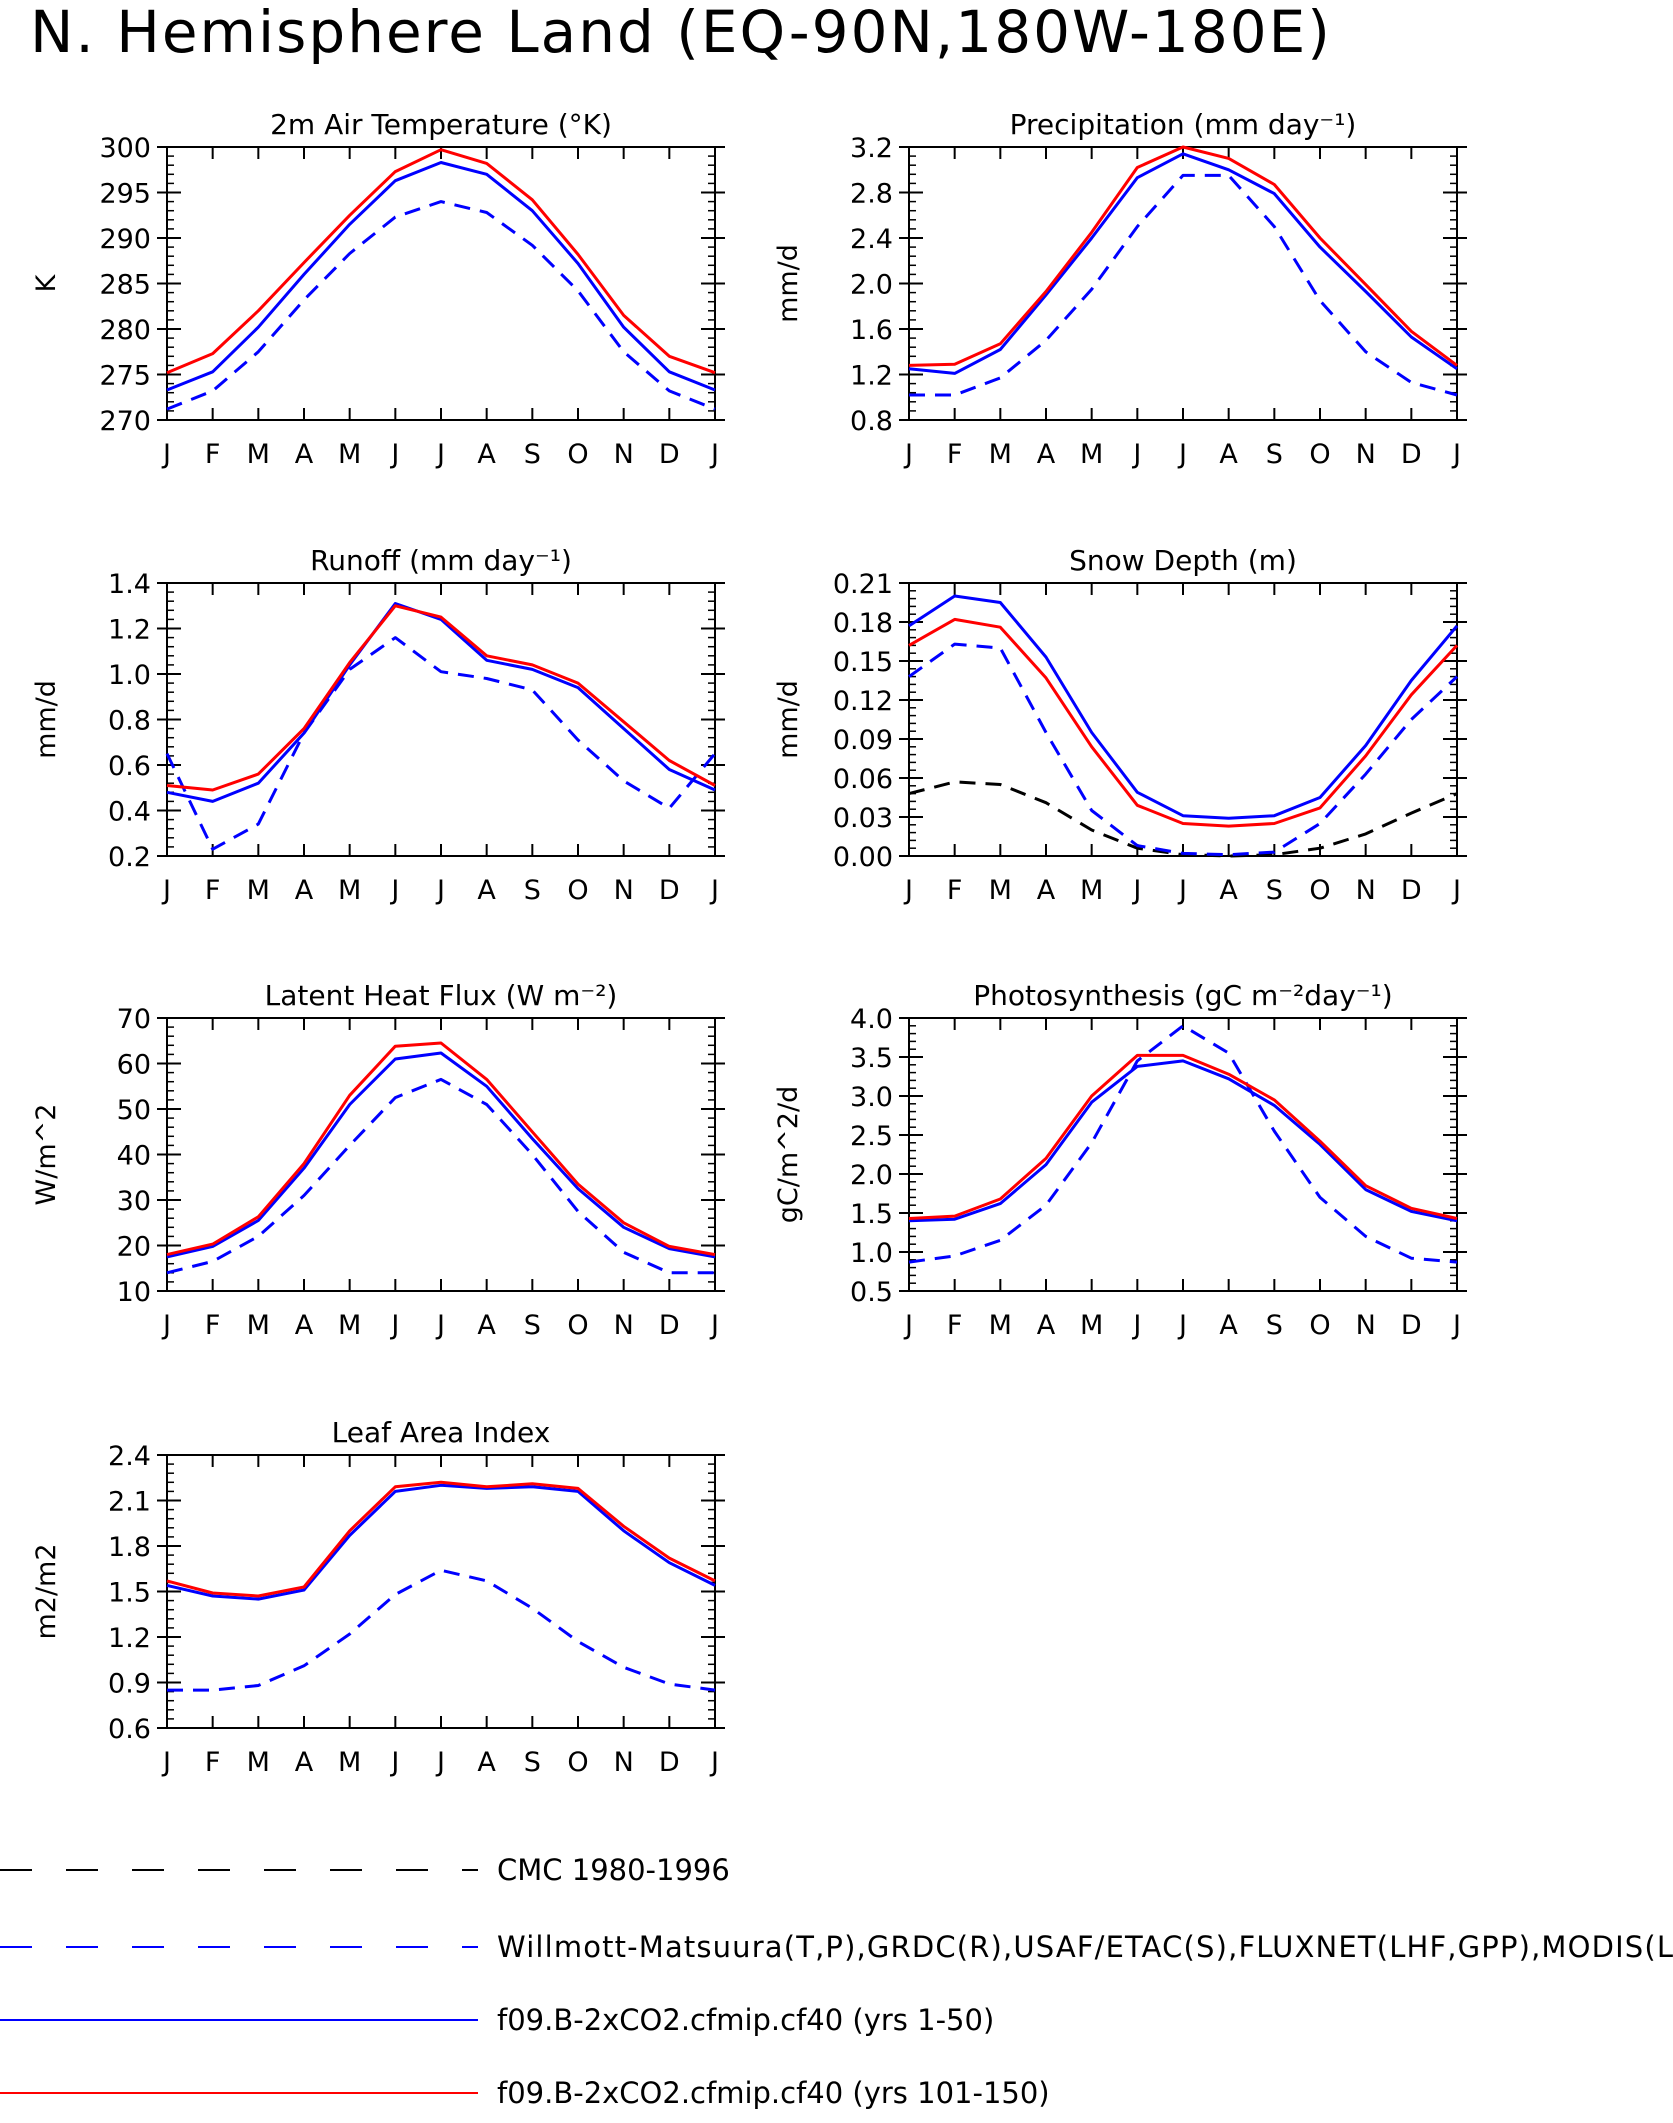  Describe the element at coordinates (871, 1175) in the screenshot. I see `y-tick-label: 2.0` at that location.